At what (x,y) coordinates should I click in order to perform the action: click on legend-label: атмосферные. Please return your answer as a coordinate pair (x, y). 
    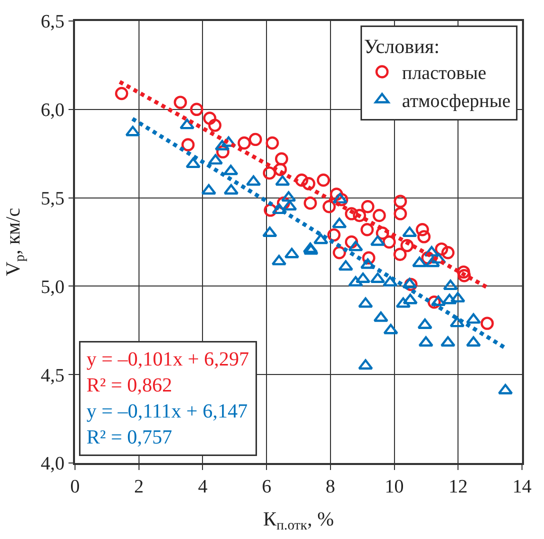
    Looking at the image, I should click on (456, 101).